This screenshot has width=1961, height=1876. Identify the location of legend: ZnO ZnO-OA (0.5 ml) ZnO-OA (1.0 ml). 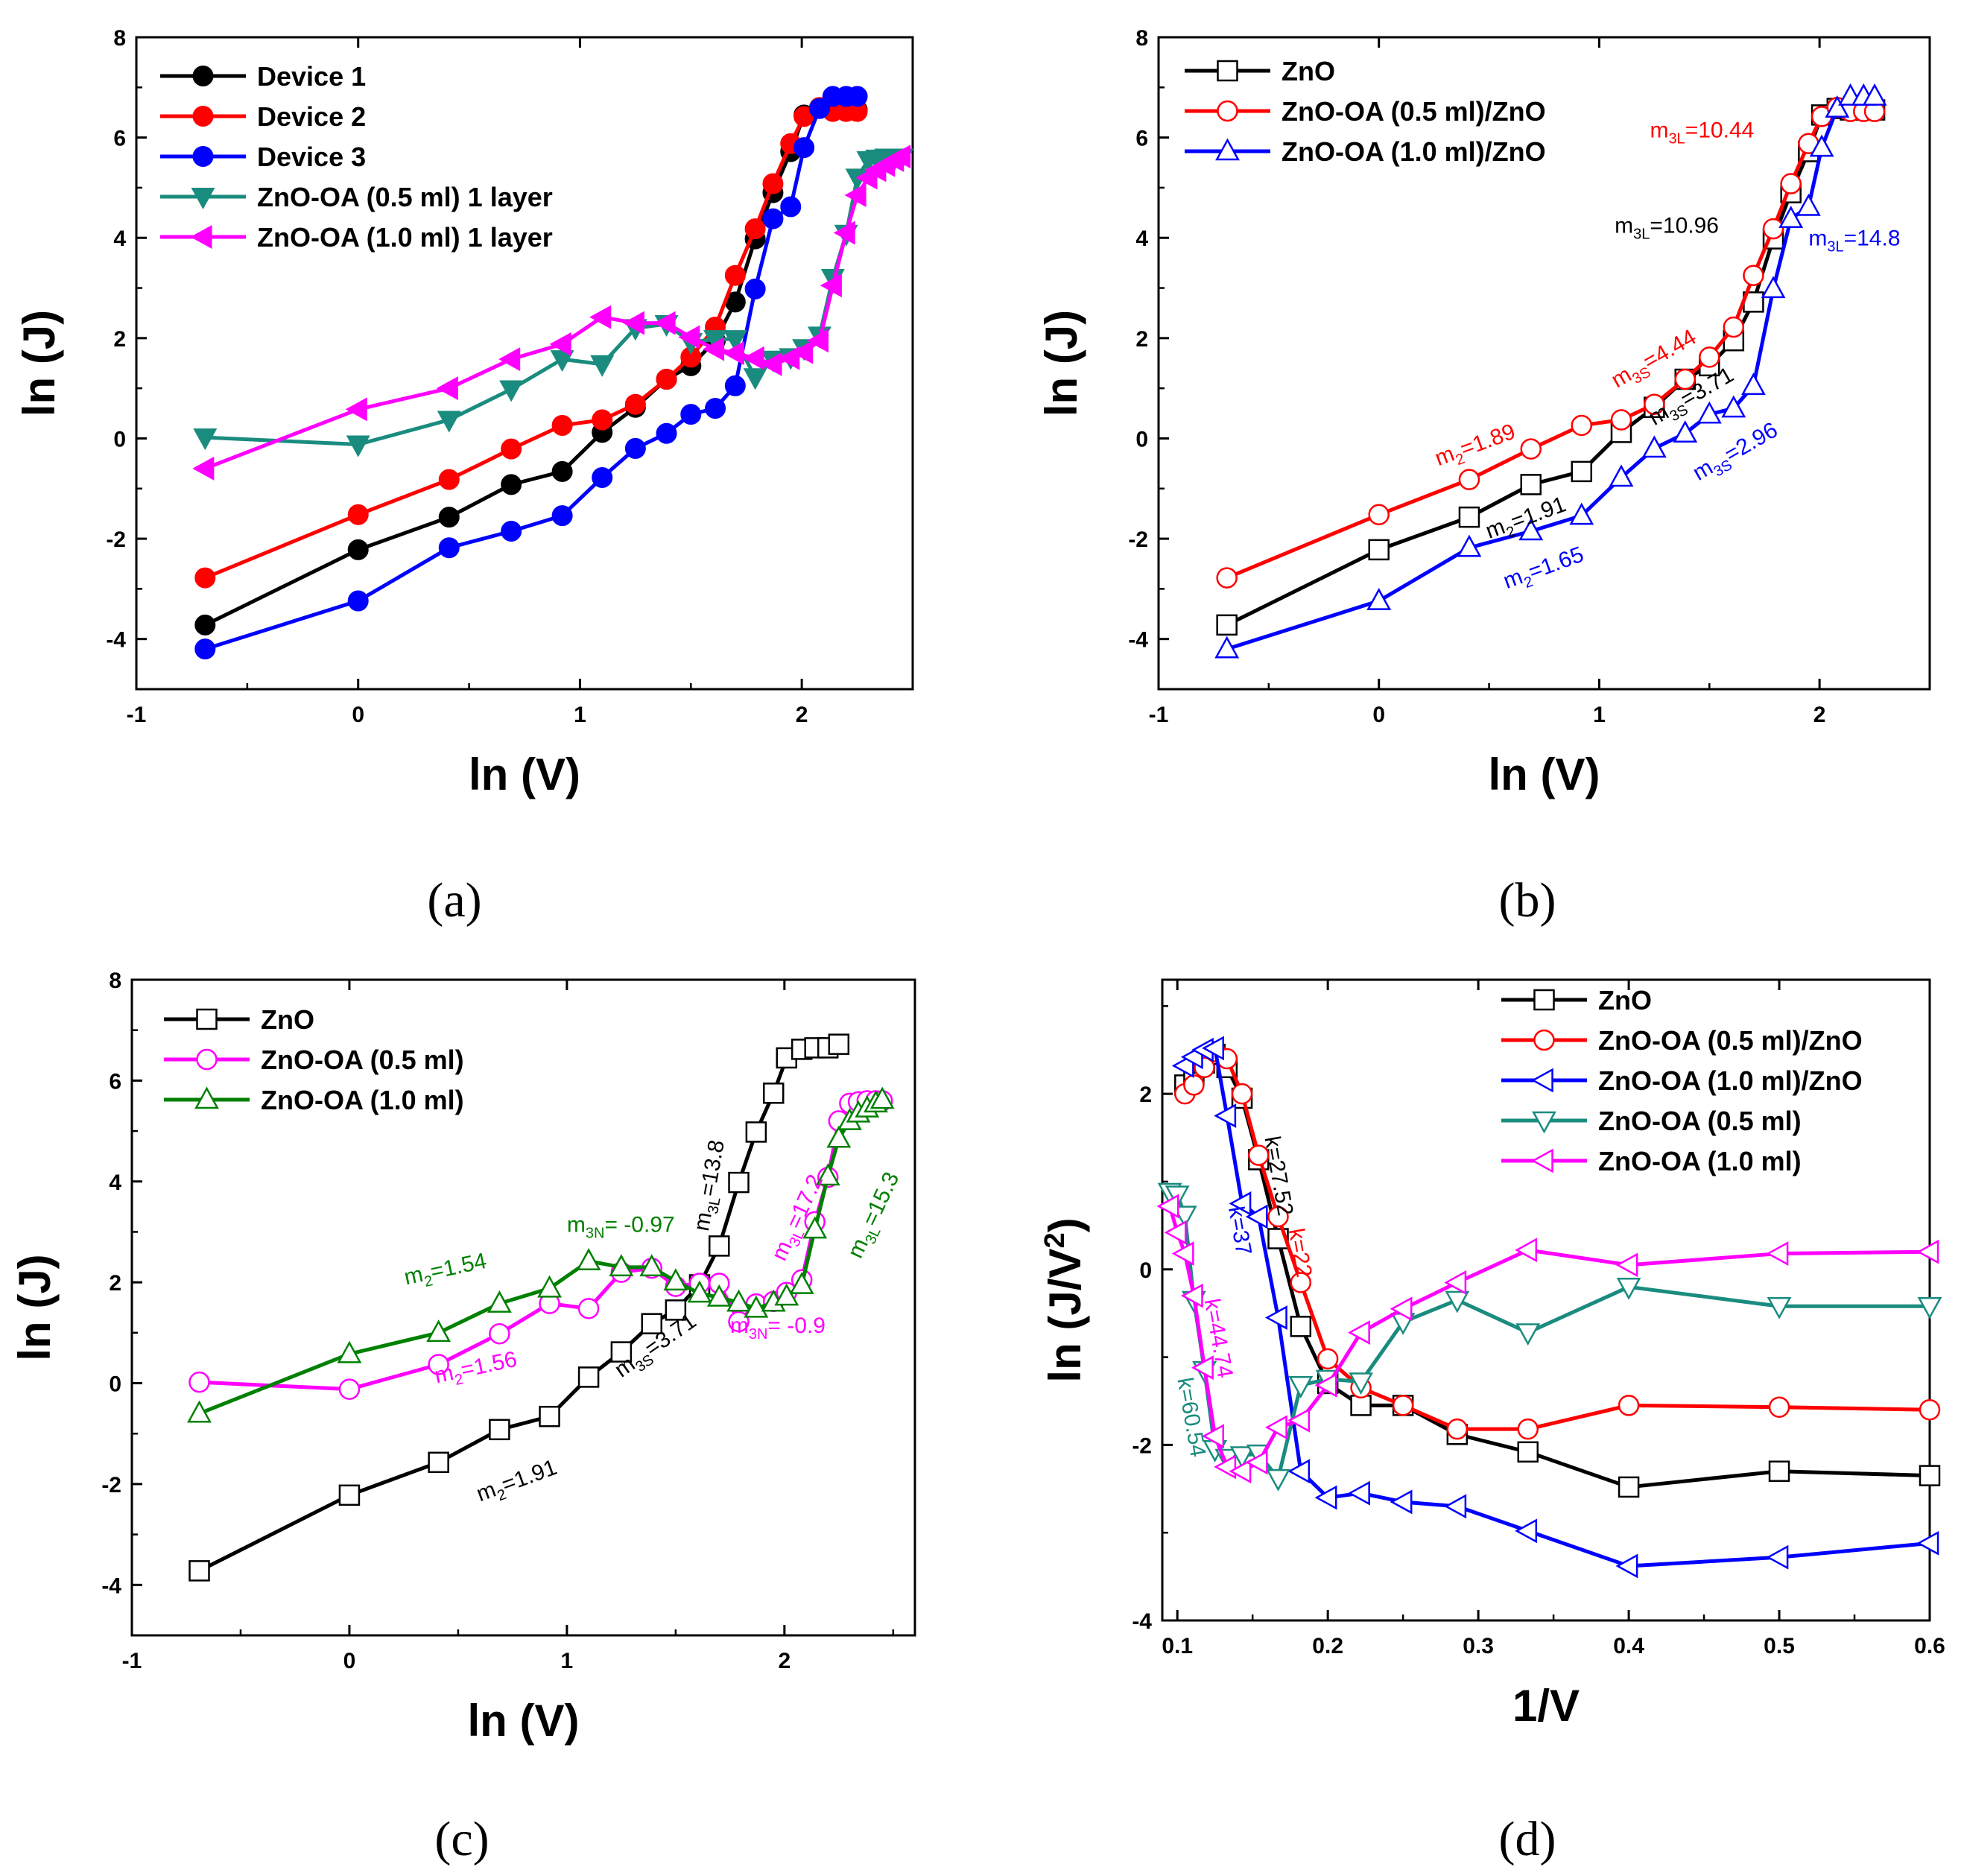
(314, 1060).